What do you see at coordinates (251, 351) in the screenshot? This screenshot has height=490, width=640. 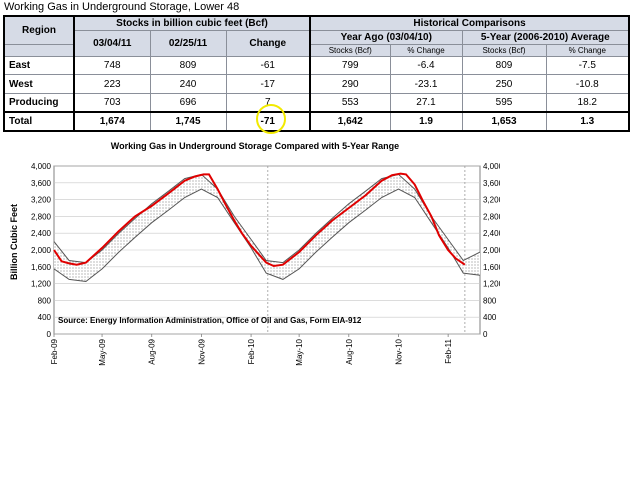 I see `x-tick-label: Feb-10` at bounding box center [251, 351].